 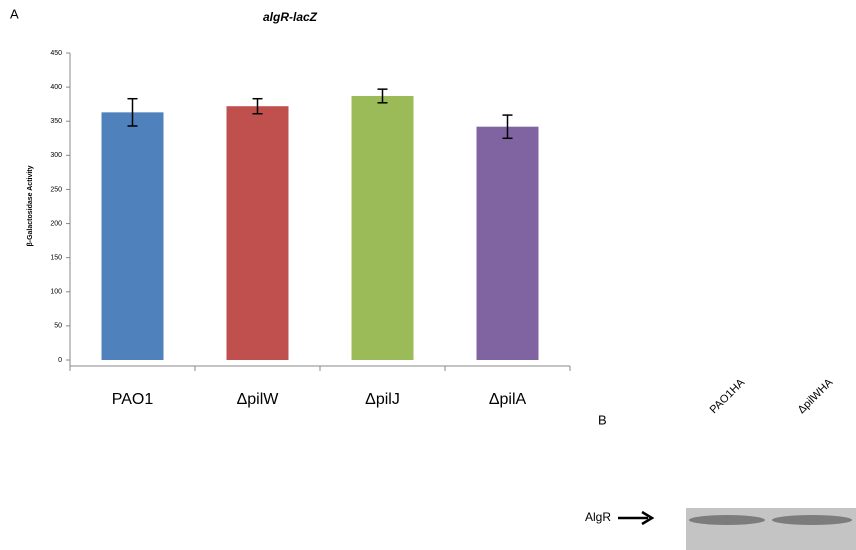 What do you see at coordinates (14, 13) in the screenshot?
I see `panel-label: A` at bounding box center [14, 13].